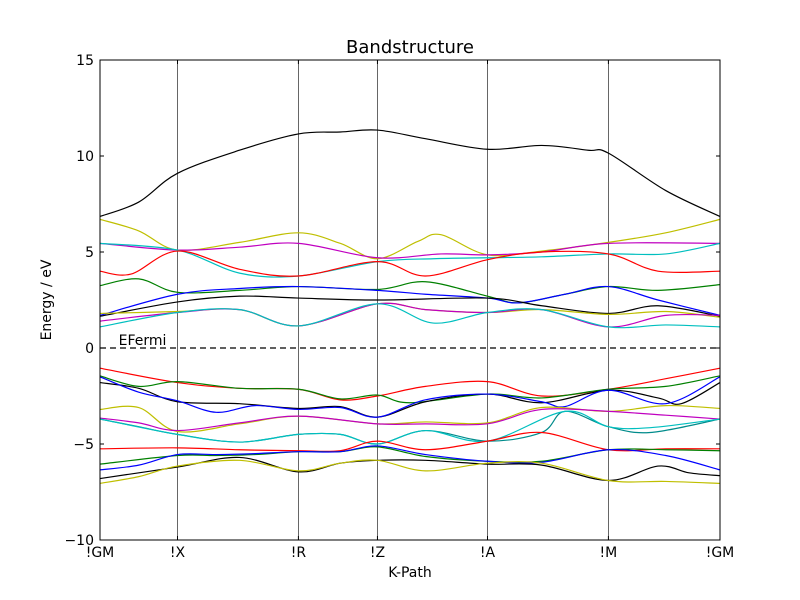  Describe the element at coordinates (488, 553) in the screenshot. I see `x-tick-label: !A` at that location.